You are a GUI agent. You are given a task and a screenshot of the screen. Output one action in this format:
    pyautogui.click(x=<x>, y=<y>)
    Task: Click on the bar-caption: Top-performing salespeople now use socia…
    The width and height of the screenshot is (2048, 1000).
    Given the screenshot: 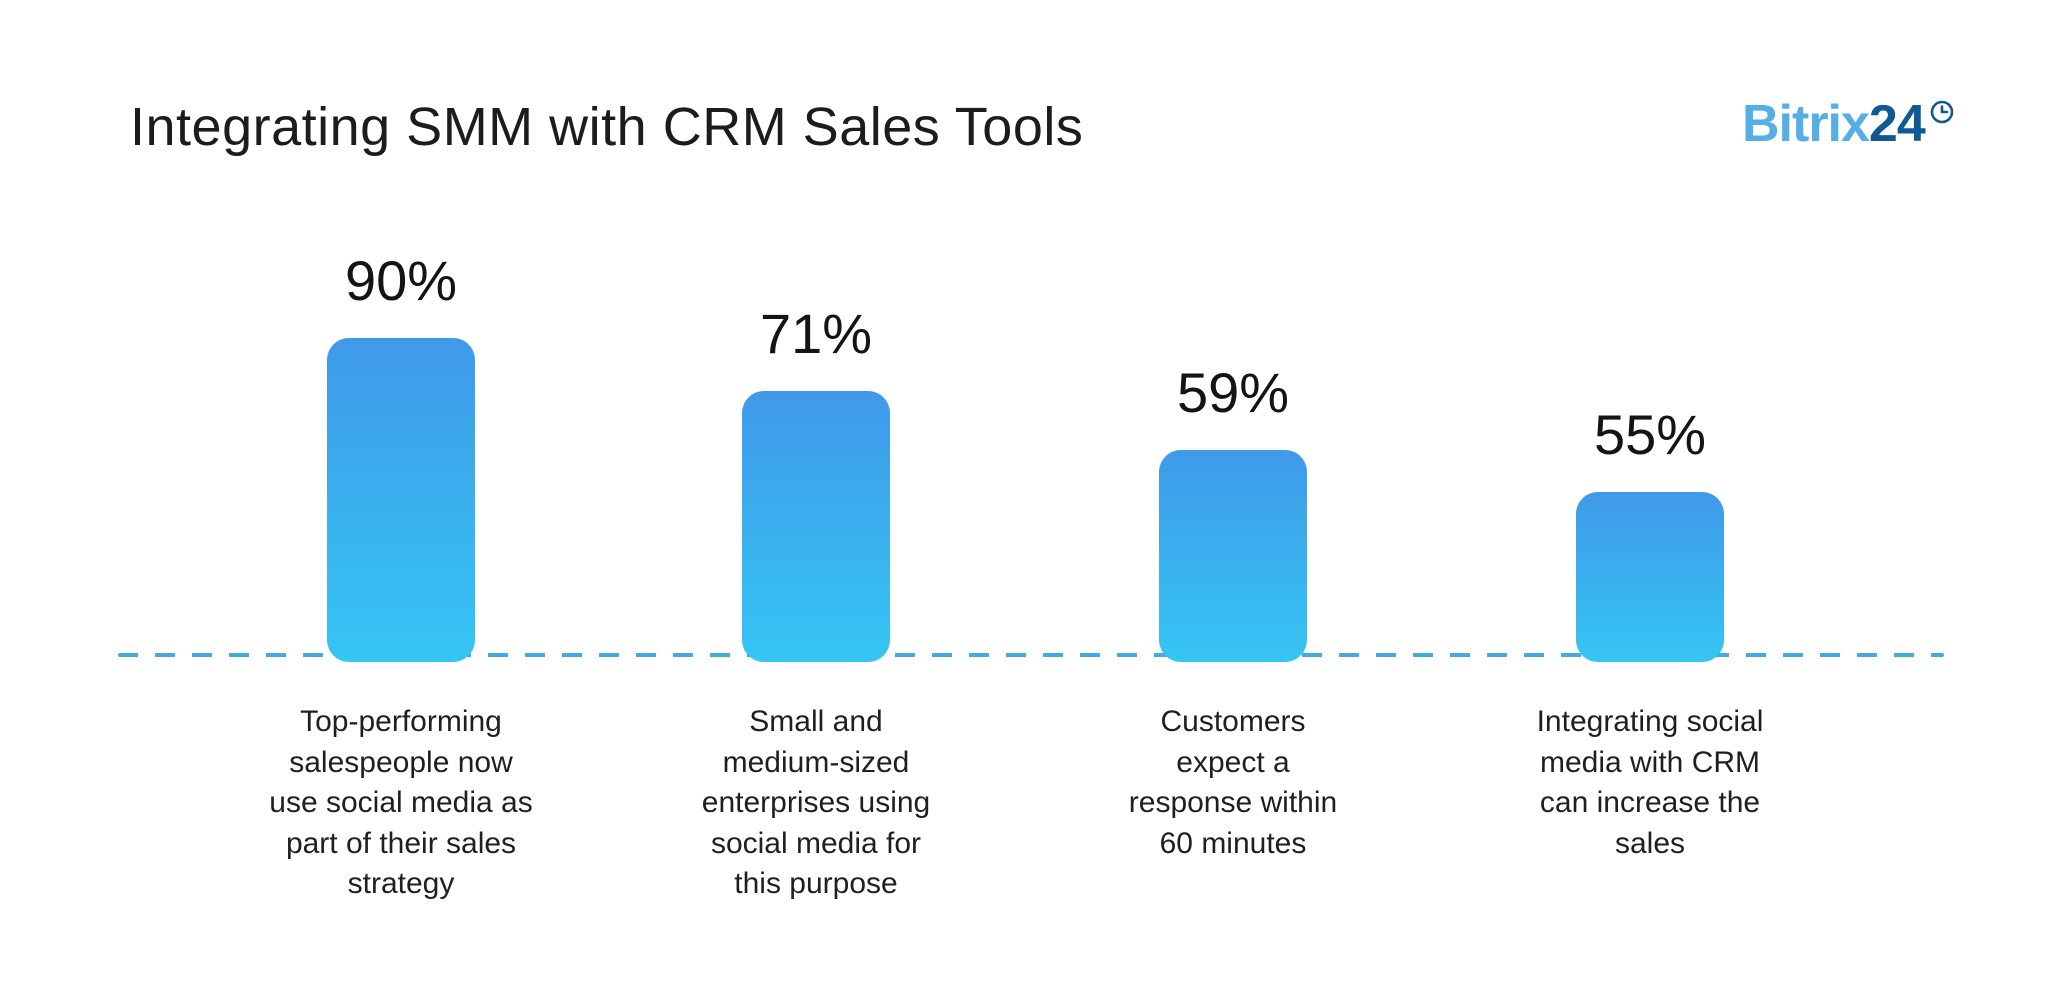 What is the action you would take?
    pyautogui.click(x=401, y=802)
    